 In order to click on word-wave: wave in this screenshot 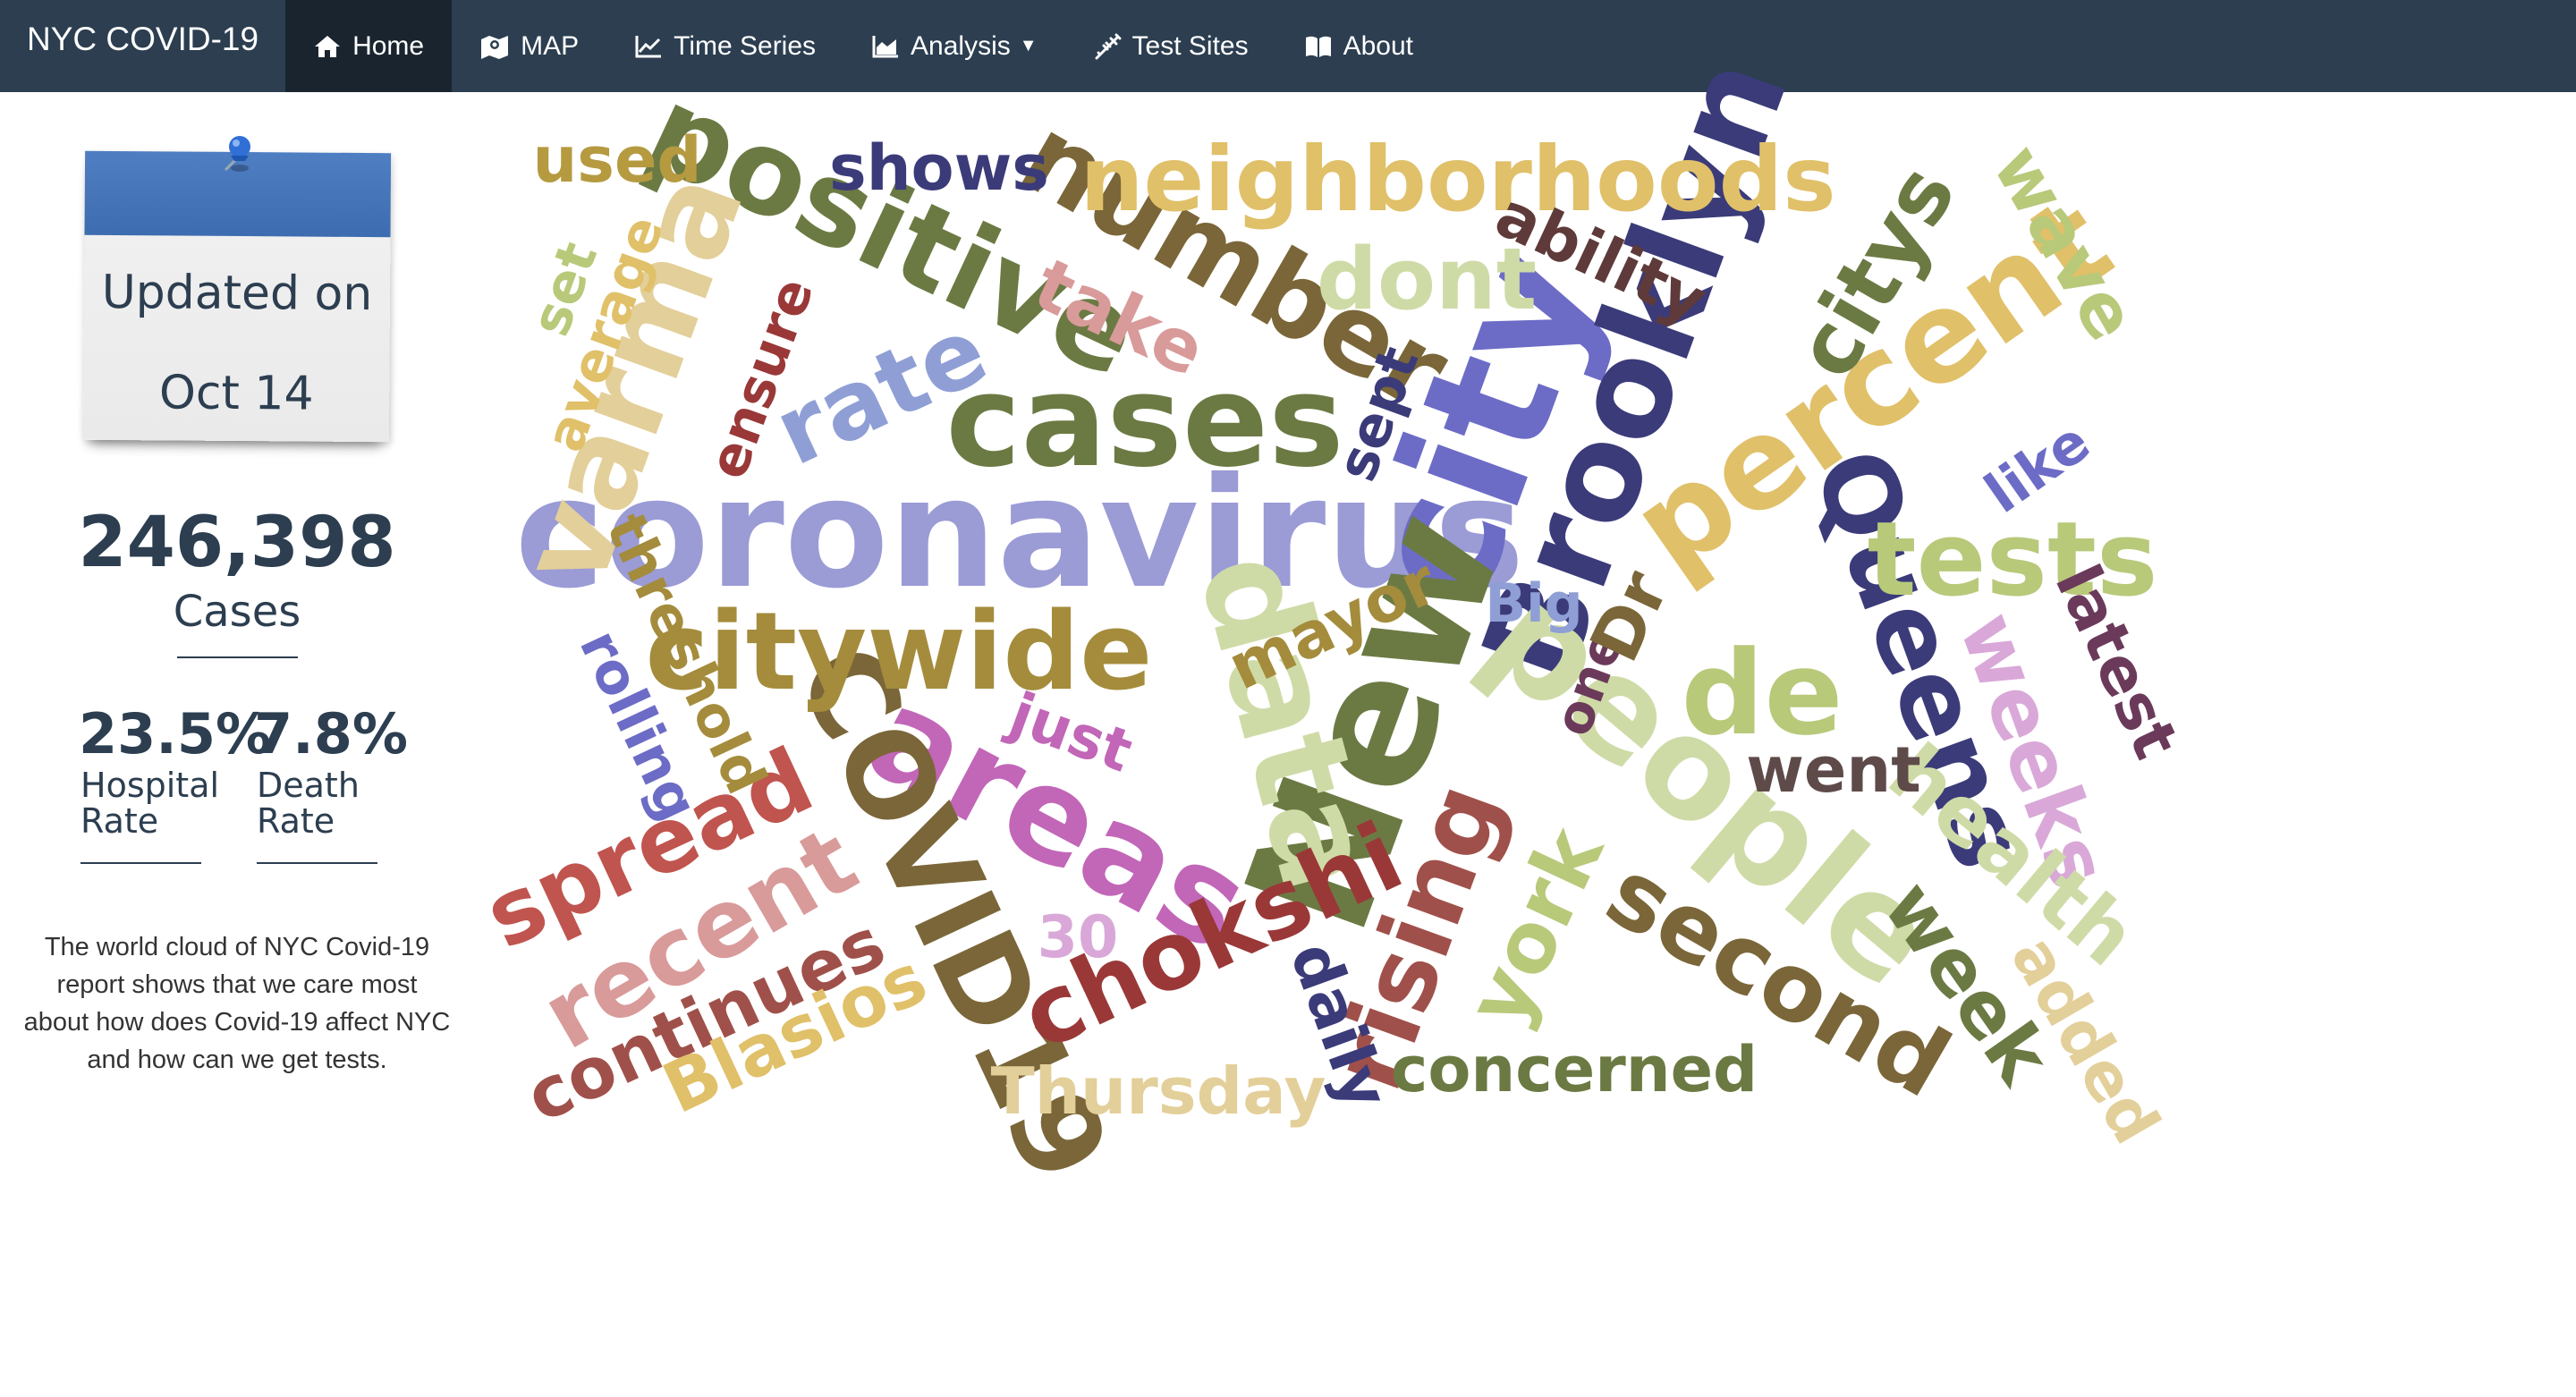, I will do `click(2065, 243)`.